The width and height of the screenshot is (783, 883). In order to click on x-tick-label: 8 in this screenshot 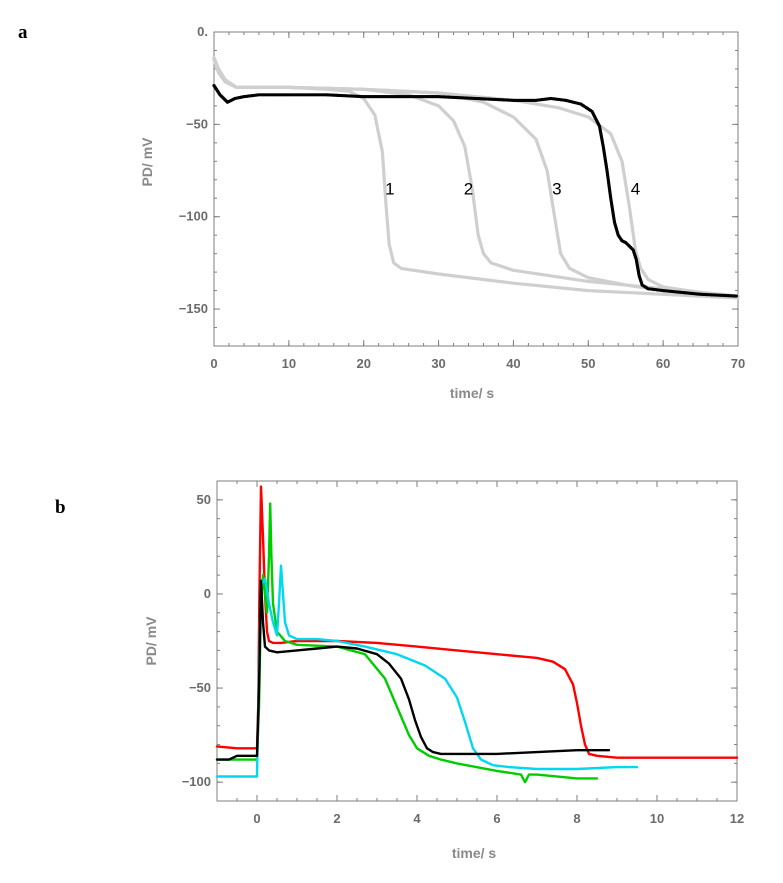, I will do `click(576, 818)`.